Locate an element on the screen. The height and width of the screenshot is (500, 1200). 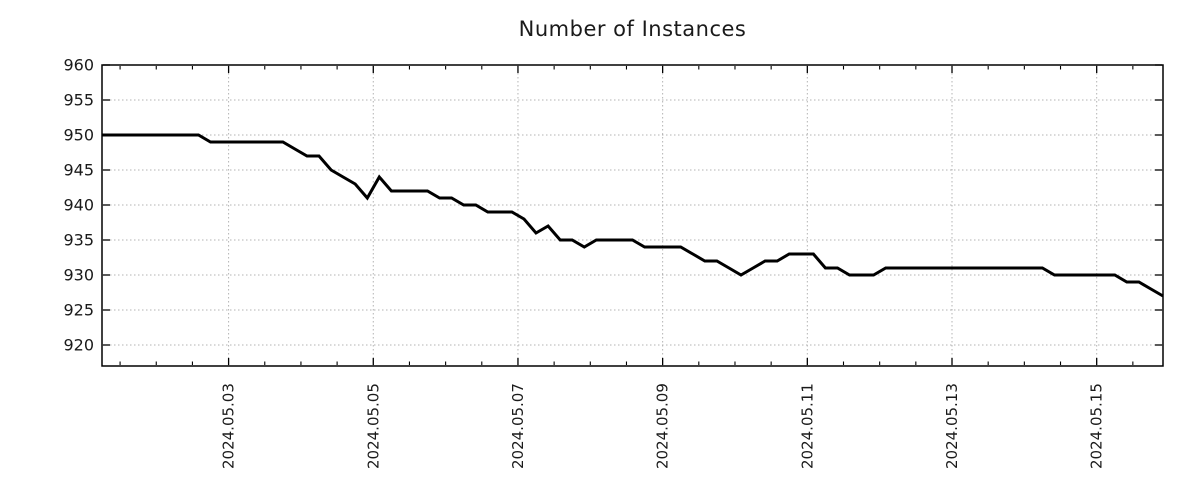
y-tick-label: 930 is located at coordinates (78, 275).